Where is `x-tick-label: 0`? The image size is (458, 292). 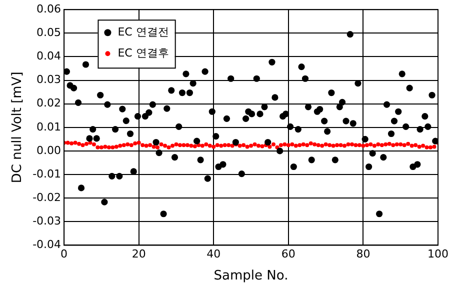
x-tick-label: 0 is located at coordinates (64, 254).